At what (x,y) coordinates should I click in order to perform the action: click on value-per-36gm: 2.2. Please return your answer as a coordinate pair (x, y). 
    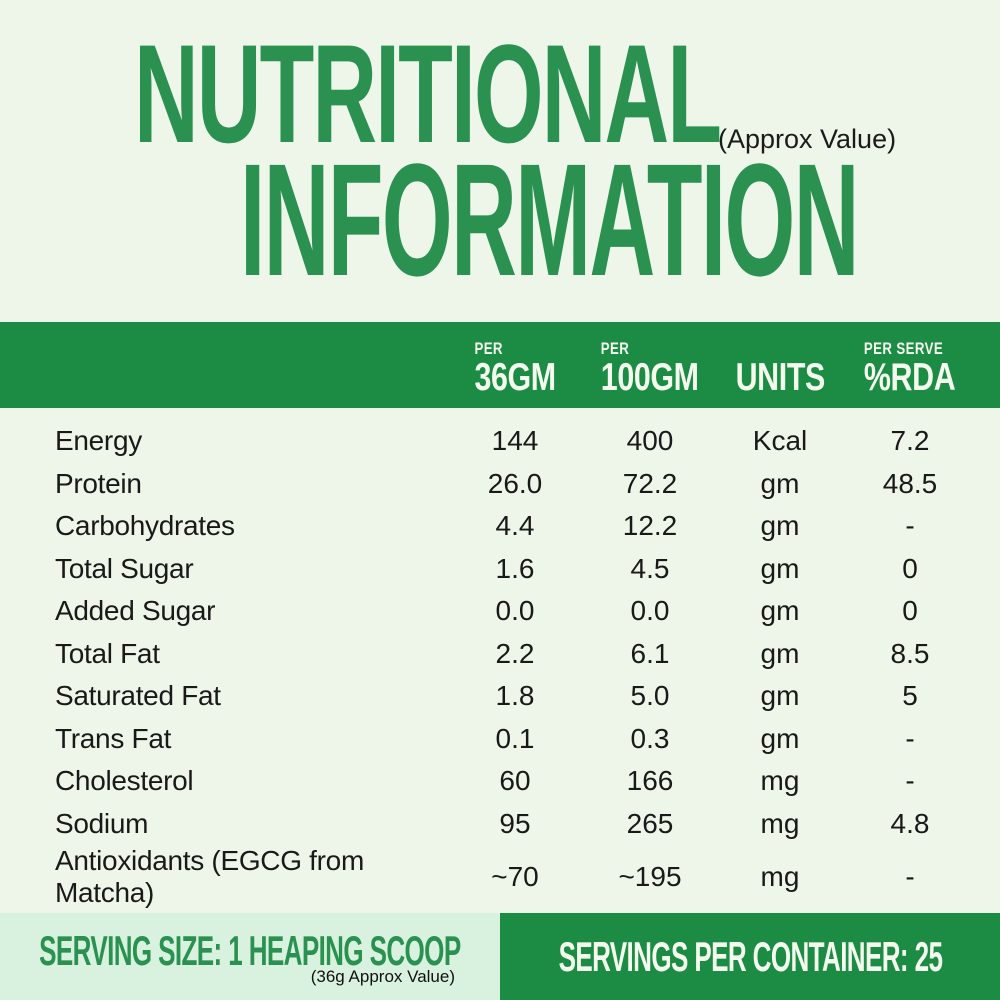
    Looking at the image, I should click on (515, 653).